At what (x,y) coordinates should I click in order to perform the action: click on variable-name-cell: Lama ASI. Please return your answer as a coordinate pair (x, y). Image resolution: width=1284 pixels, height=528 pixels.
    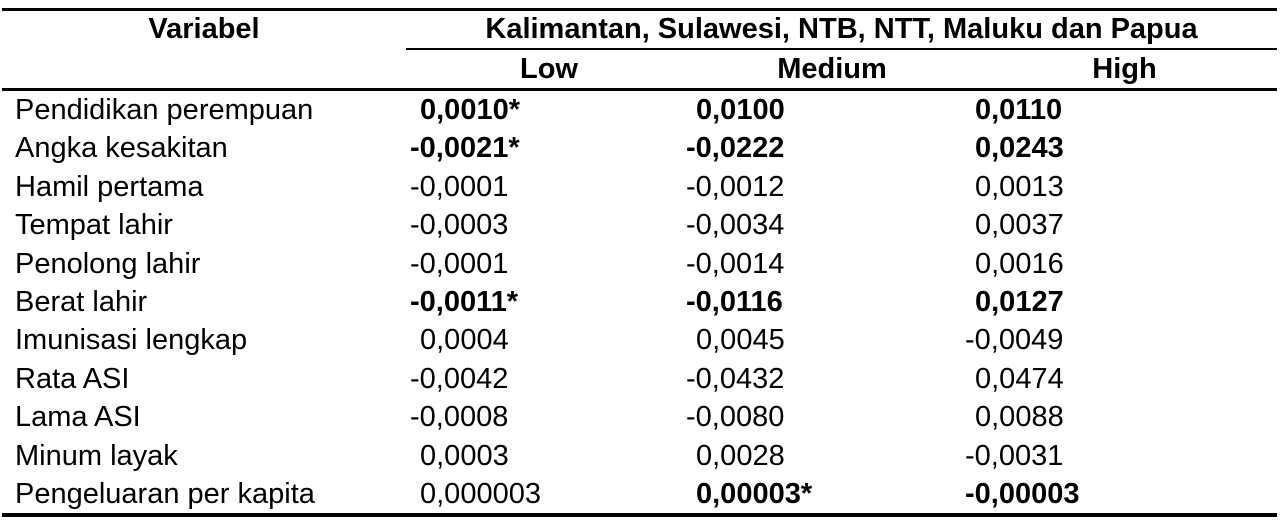
    Looking at the image, I should click on (78, 417).